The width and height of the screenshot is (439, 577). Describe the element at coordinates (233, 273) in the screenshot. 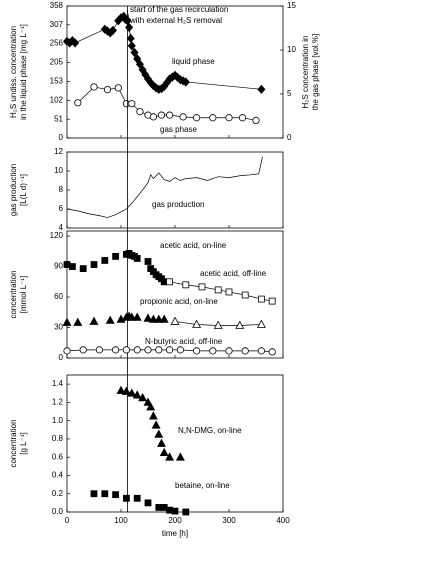

I see `annotation: acetic acid, off-line` at that location.